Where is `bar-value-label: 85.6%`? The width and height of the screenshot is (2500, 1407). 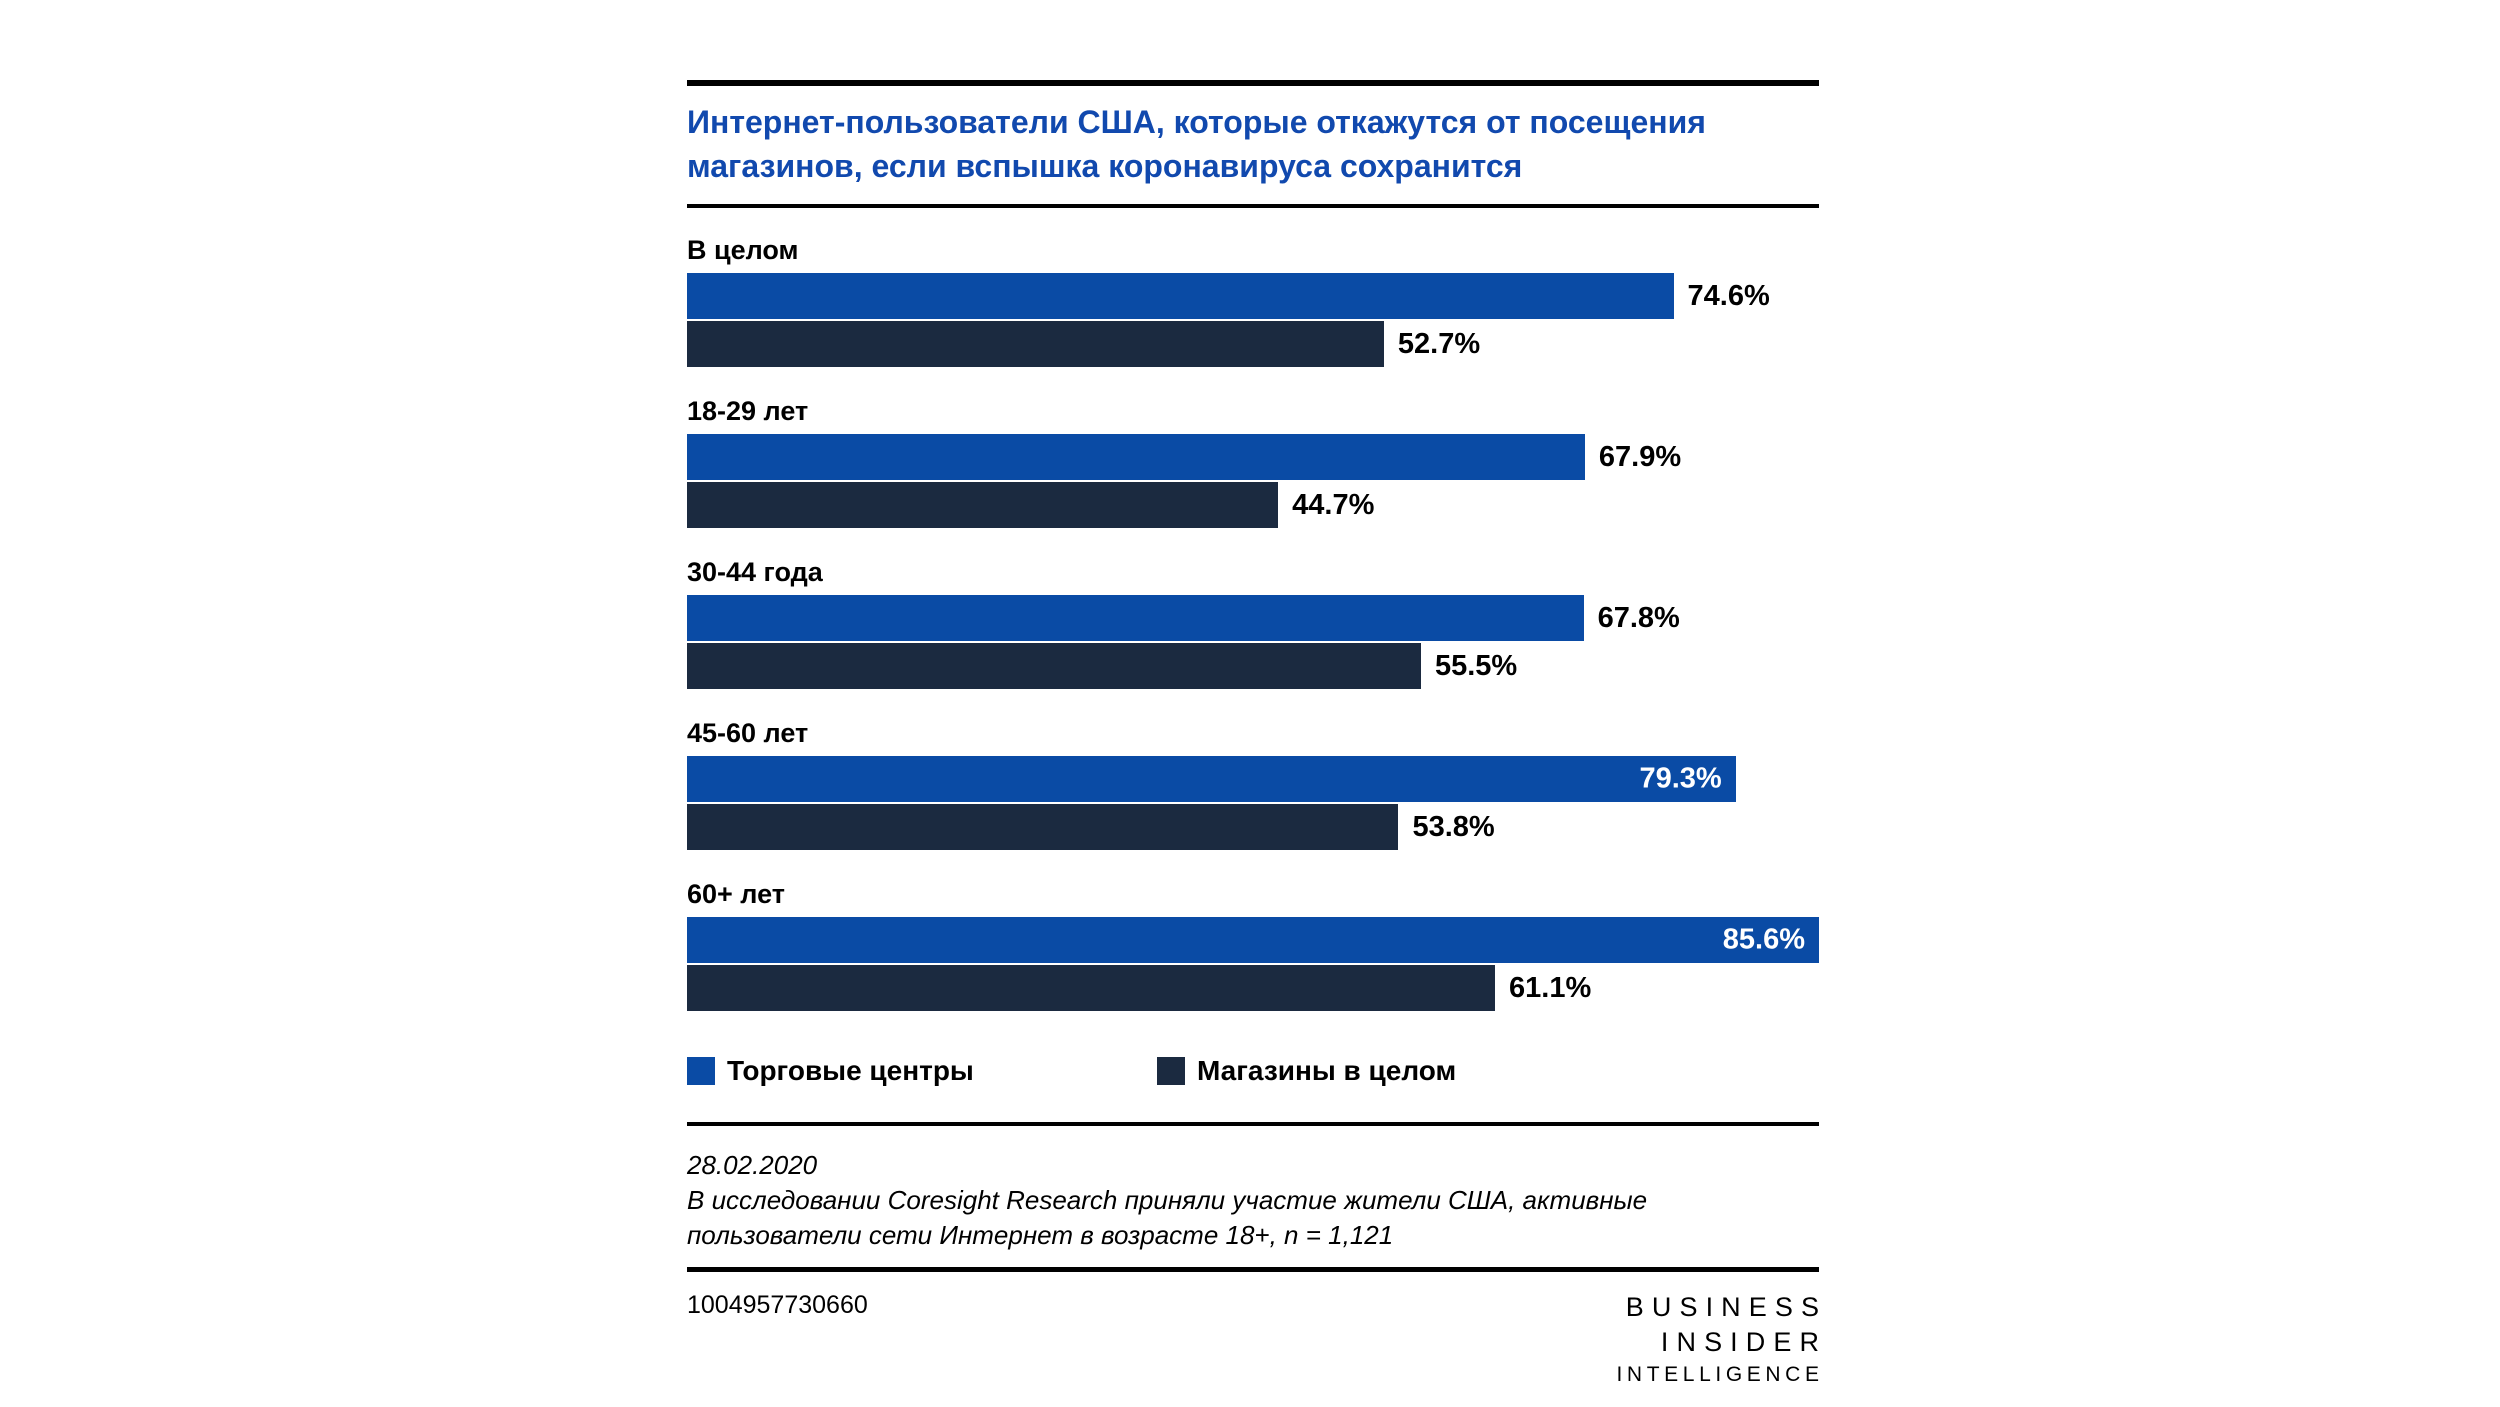
bar-value-label: 85.6% is located at coordinates (1763, 939).